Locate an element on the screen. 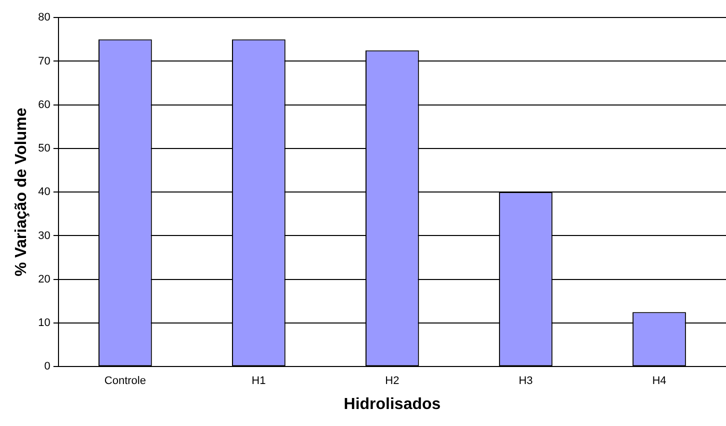  y-tick-label: 60 is located at coordinates (44, 104).